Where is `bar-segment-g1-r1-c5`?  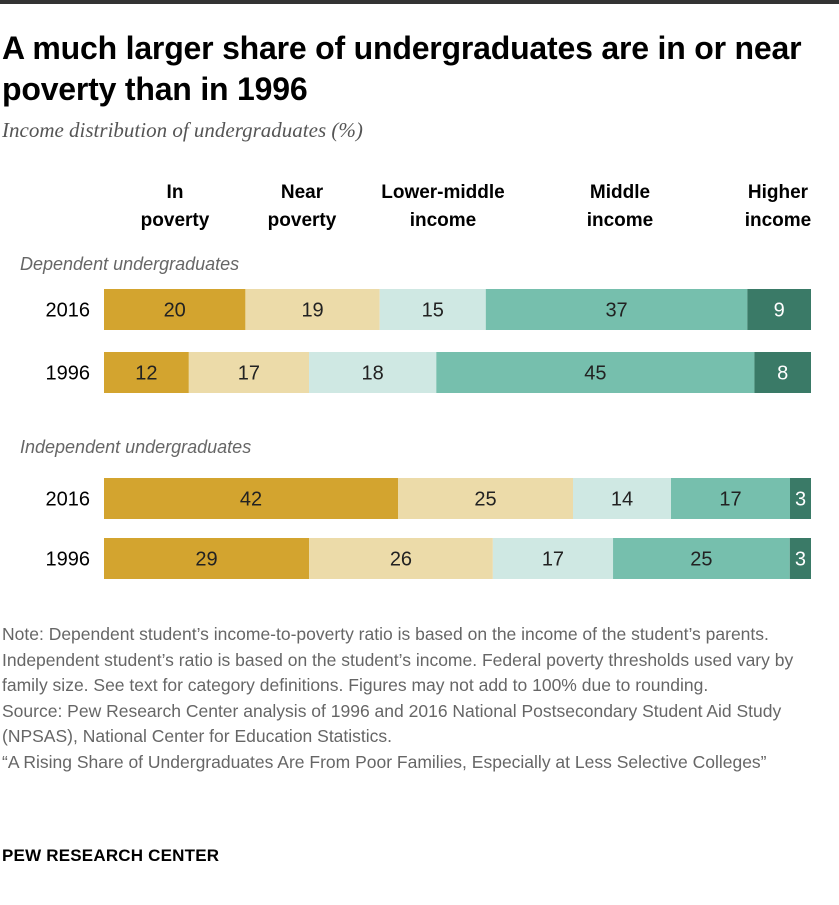
bar-segment-g1-r1-c5 is located at coordinates (779, 309).